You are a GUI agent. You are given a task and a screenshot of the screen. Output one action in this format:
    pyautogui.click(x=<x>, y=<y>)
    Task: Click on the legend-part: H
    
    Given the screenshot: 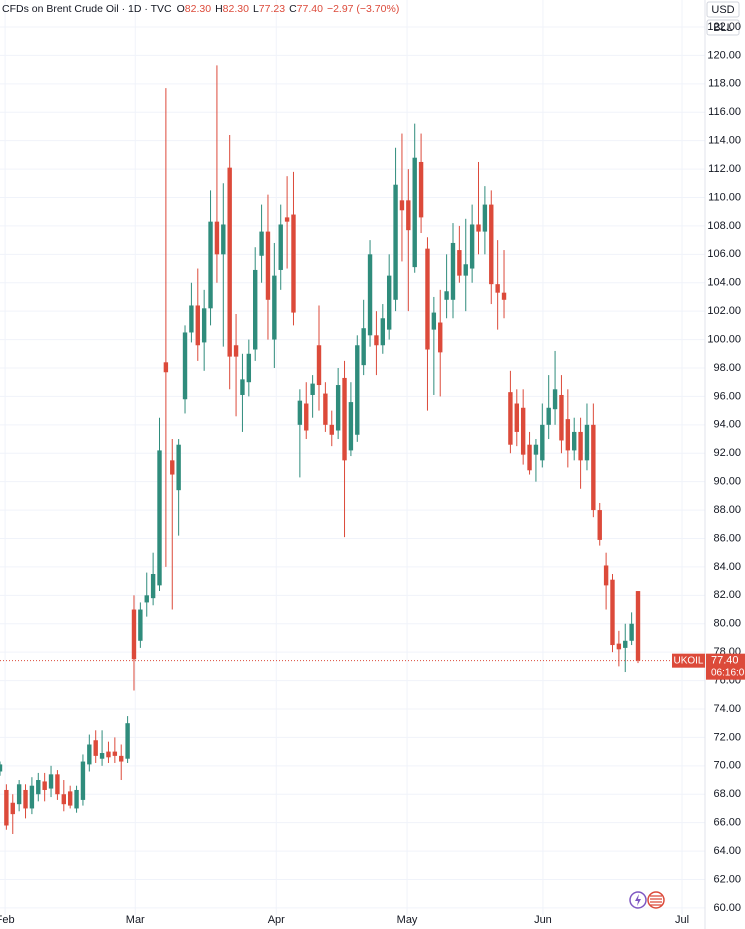 What is the action you would take?
    pyautogui.click(x=219, y=9)
    